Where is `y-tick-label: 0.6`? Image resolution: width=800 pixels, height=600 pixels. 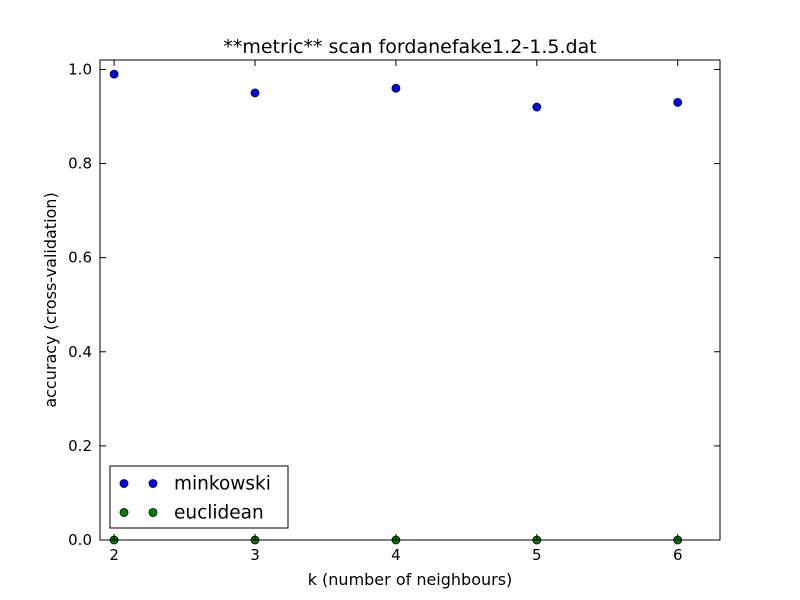
y-tick-label: 0.6 is located at coordinates (80, 258).